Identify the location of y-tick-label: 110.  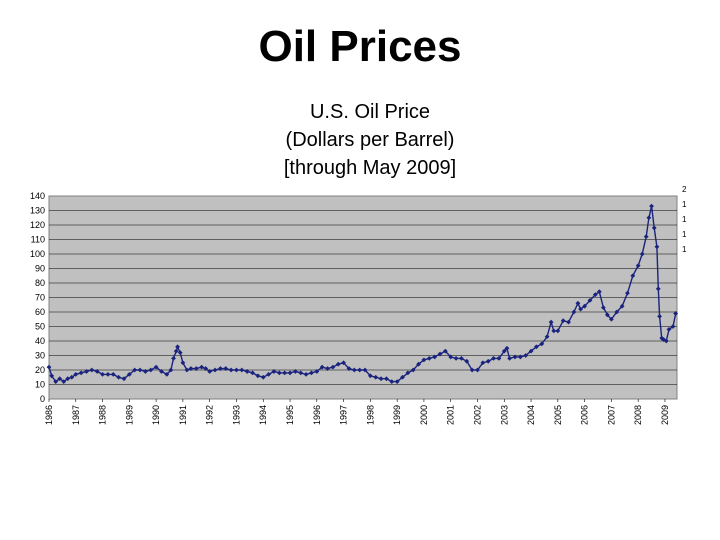
(38, 240).